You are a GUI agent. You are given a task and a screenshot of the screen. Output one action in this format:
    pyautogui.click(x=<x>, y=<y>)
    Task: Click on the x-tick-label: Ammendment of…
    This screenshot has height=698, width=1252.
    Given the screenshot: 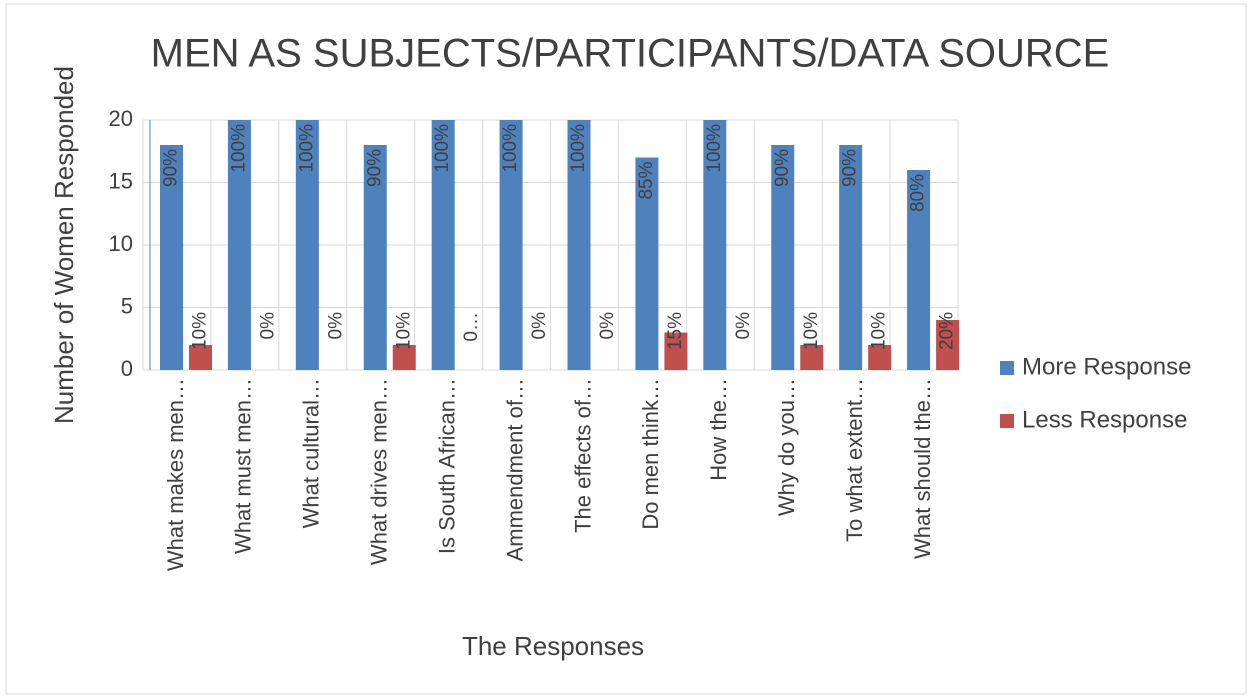 What is the action you would take?
    pyautogui.click(x=514, y=469)
    